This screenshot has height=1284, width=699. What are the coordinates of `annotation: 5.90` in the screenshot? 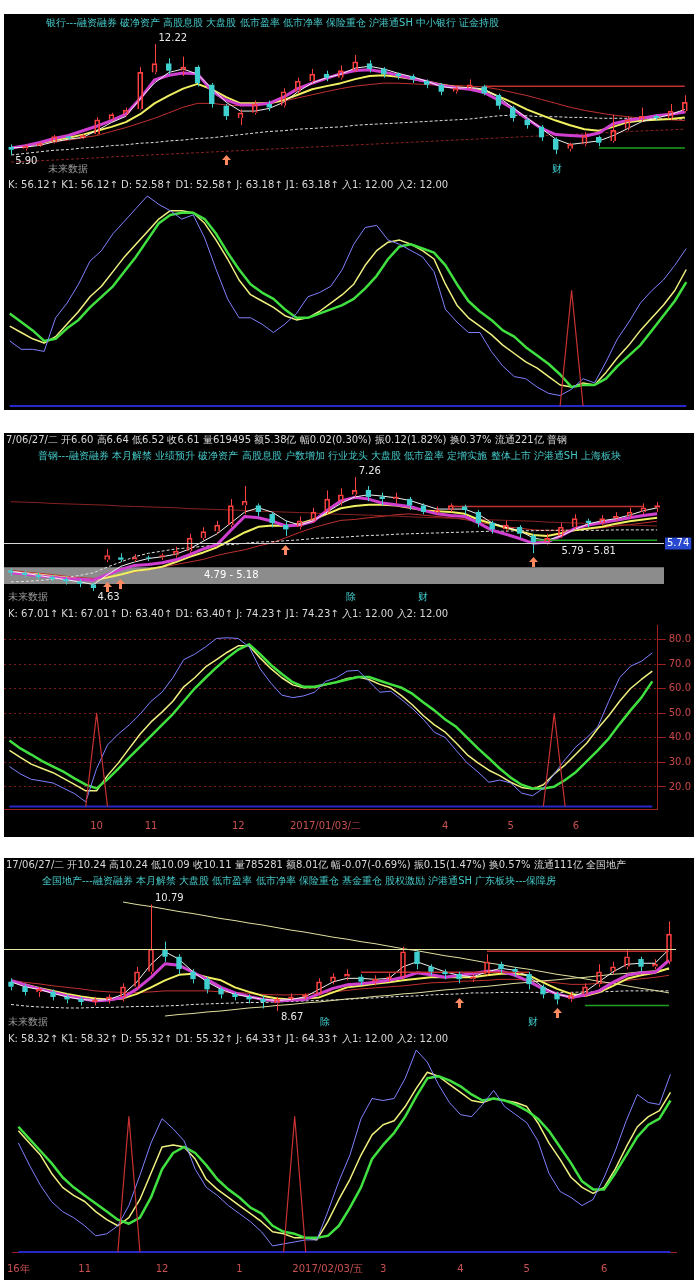 It's located at (26, 160).